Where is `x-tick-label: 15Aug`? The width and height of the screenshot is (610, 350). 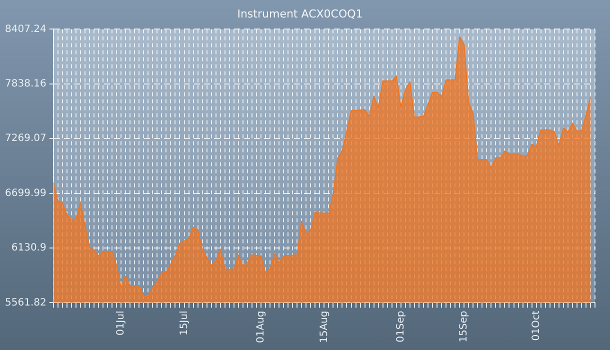
x-tick-label: 15Aug is located at coordinates (324, 327).